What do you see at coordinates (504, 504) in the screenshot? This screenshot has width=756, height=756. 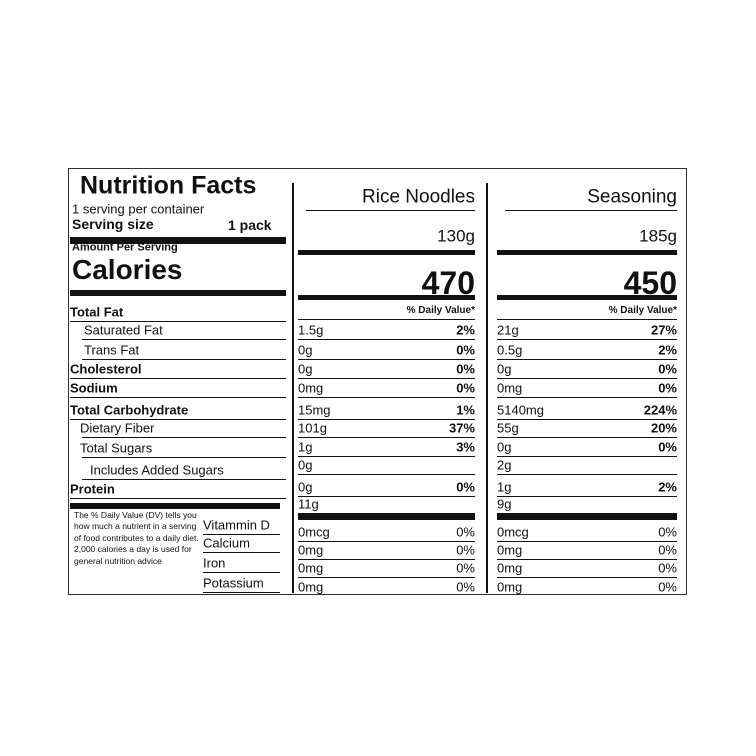 I see `amount: 9g` at bounding box center [504, 504].